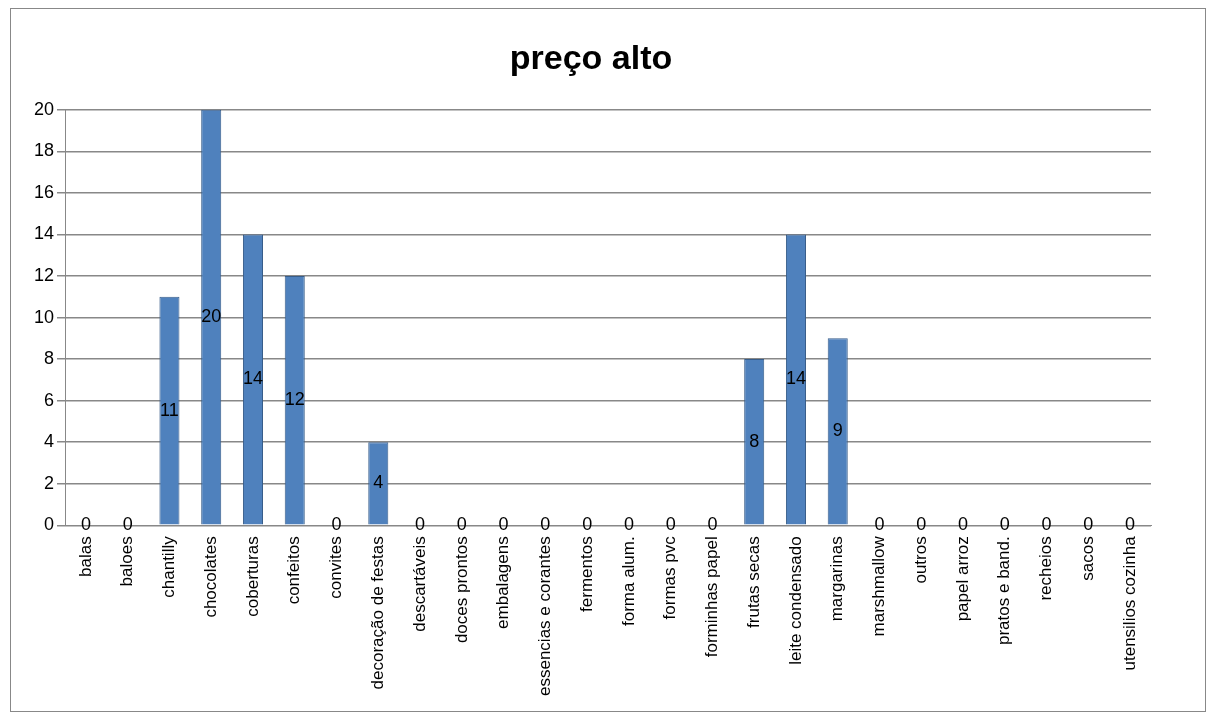 The width and height of the screenshot is (1218, 720). Describe the element at coordinates (712, 597) in the screenshot. I see `x-tick-label: forminhas papel` at that location.